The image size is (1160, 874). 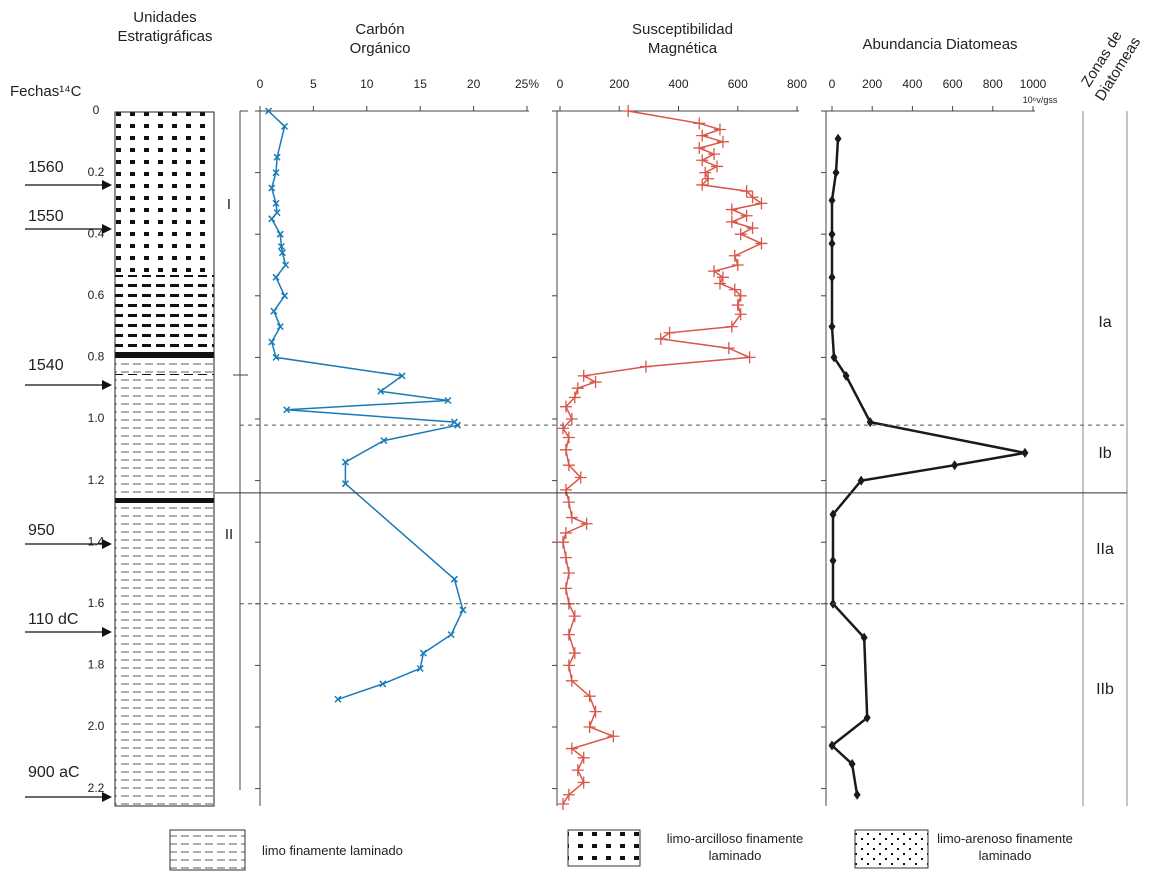 I want to click on x-tick-label: 25%, so click(x=527, y=84).